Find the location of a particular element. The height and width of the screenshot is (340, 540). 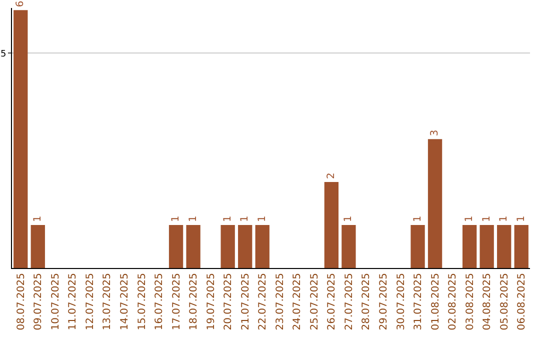

x-tick-label: 22.07.2025 is located at coordinates (263, 301).